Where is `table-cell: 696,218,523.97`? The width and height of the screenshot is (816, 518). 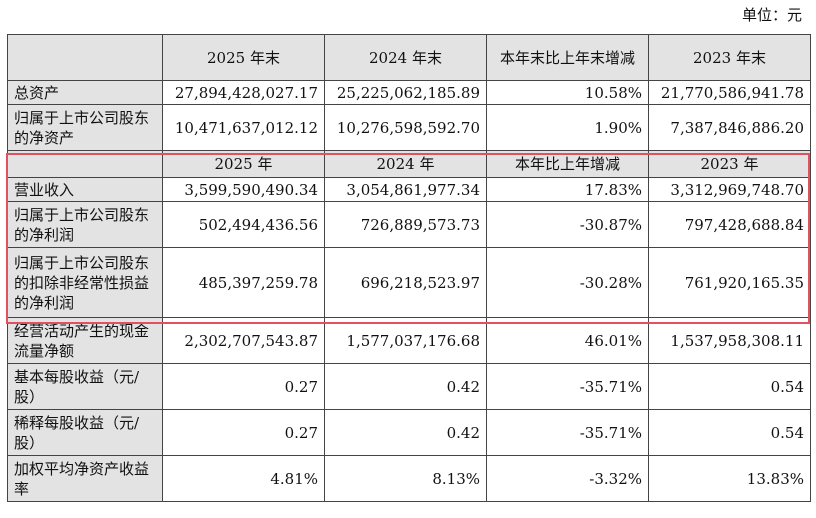
table-cell: 696,218,523.97 is located at coordinates (405, 282).